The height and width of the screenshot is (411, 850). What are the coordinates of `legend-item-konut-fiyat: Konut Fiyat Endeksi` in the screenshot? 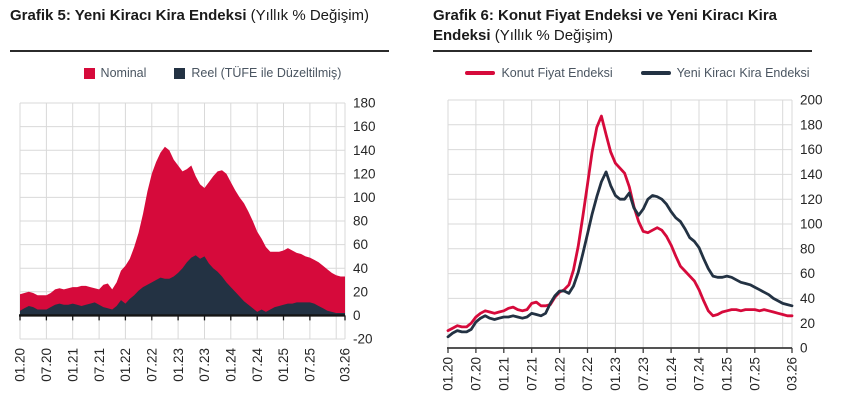 It's located at (539, 73).